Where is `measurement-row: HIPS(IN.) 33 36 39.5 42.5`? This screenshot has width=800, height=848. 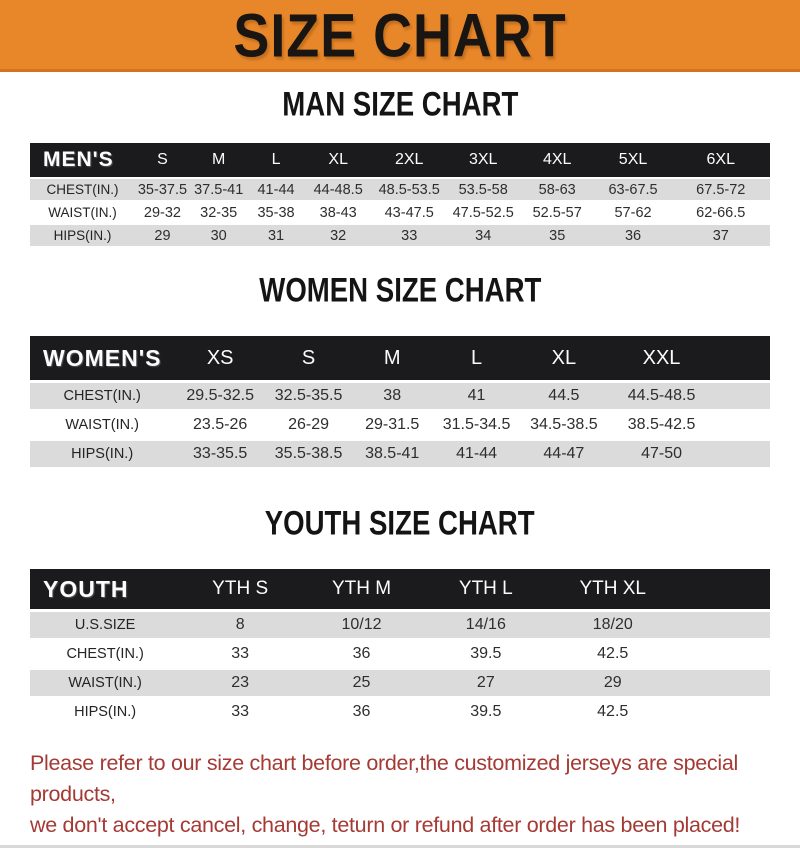
measurement-row: HIPS(IN.) 33 36 39.5 42.5 is located at coordinates (400, 712).